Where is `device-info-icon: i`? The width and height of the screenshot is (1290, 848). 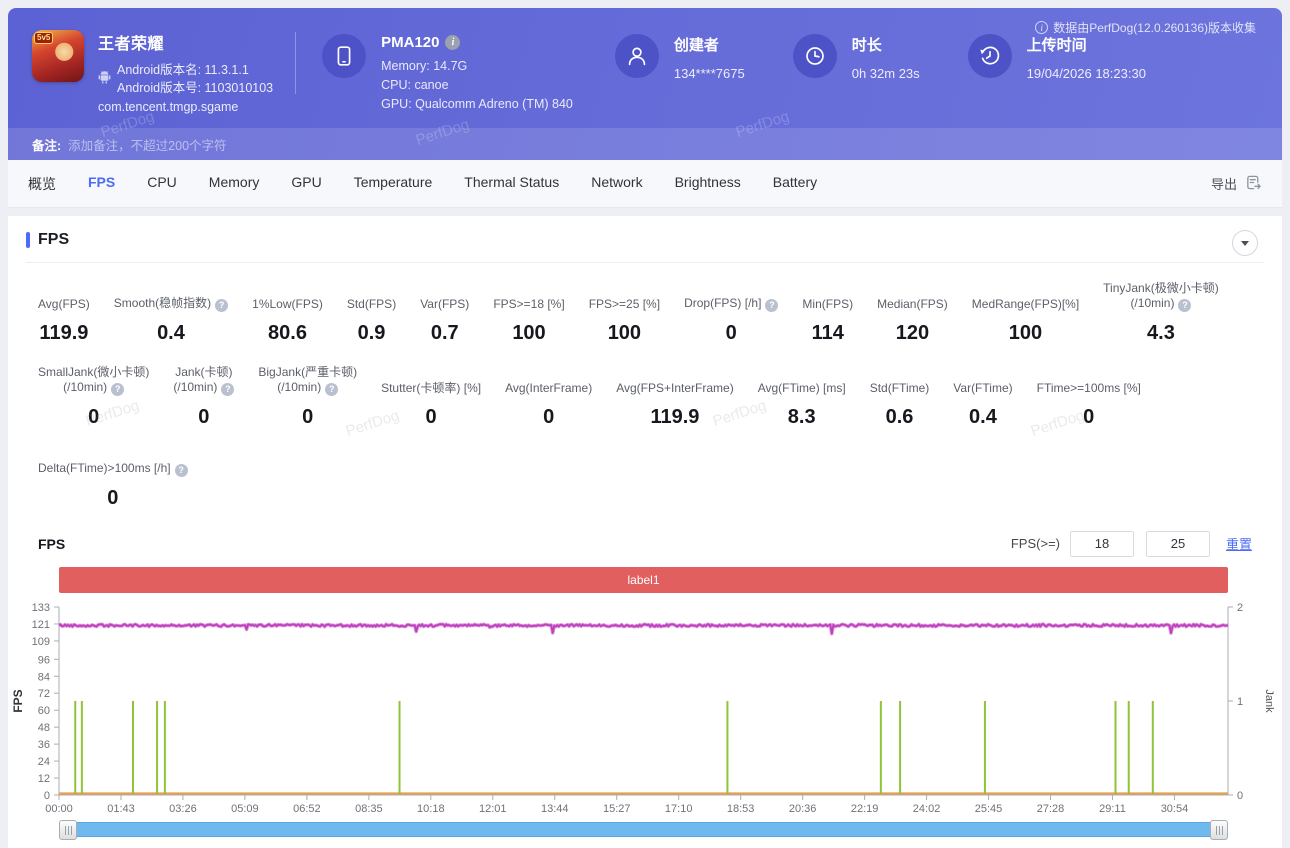 device-info-icon: i is located at coordinates (453, 42).